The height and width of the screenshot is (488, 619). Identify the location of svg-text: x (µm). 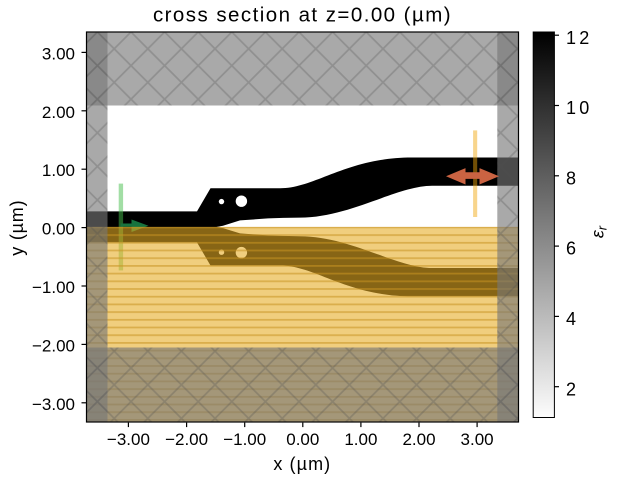
(302, 464).